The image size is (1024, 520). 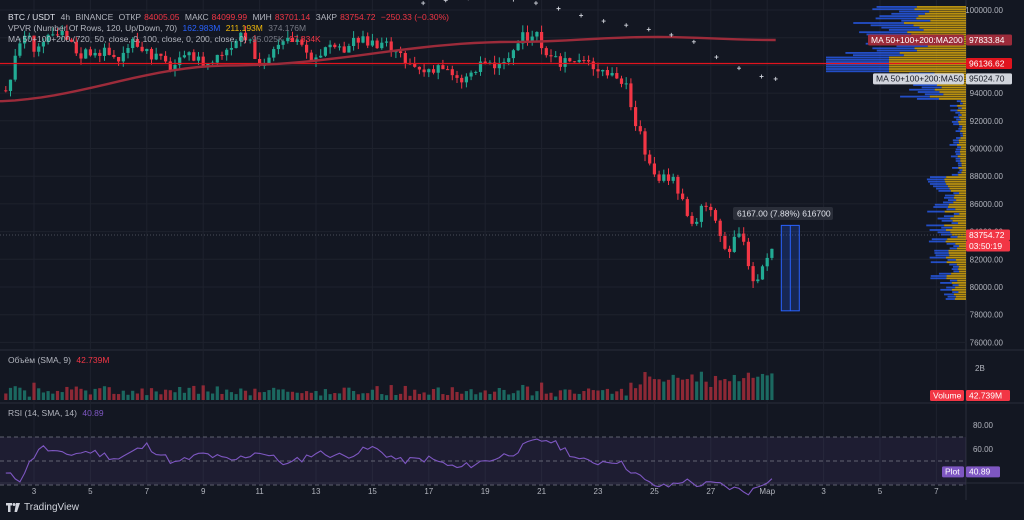 What do you see at coordinates (42, 413) in the screenshot?
I see `rsi-name: RSI (14, SMA, 14)` at bounding box center [42, 413].